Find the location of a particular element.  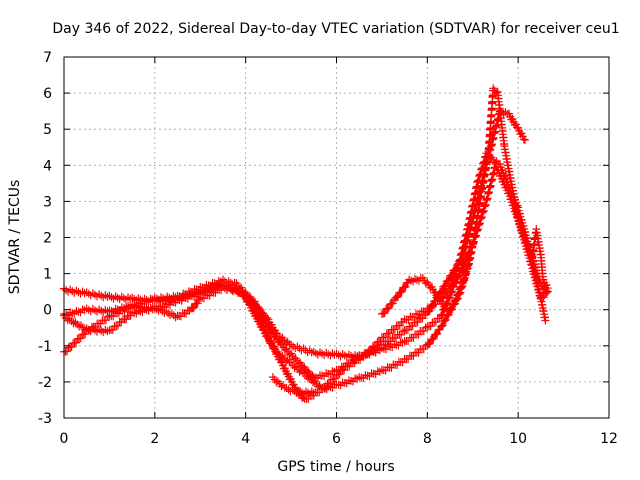

y-tick-label: 3 is located at coordinates (47, 202).